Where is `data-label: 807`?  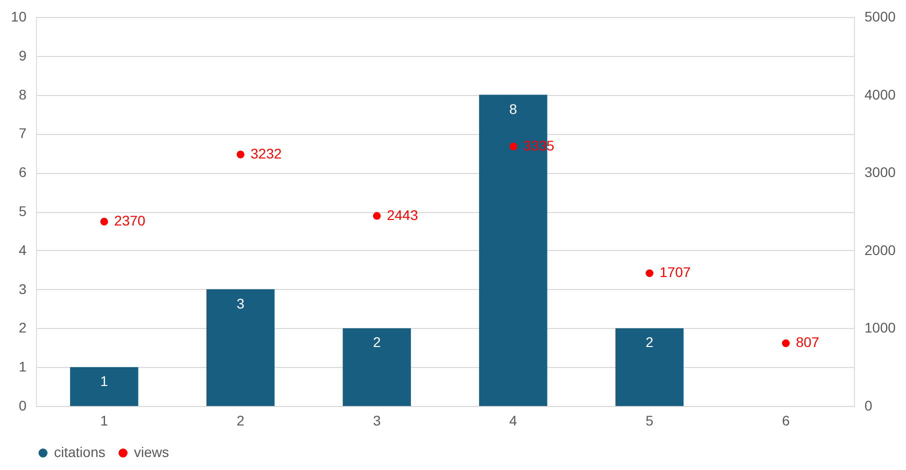
data-label: 807 is located at coordinates (808, 342).